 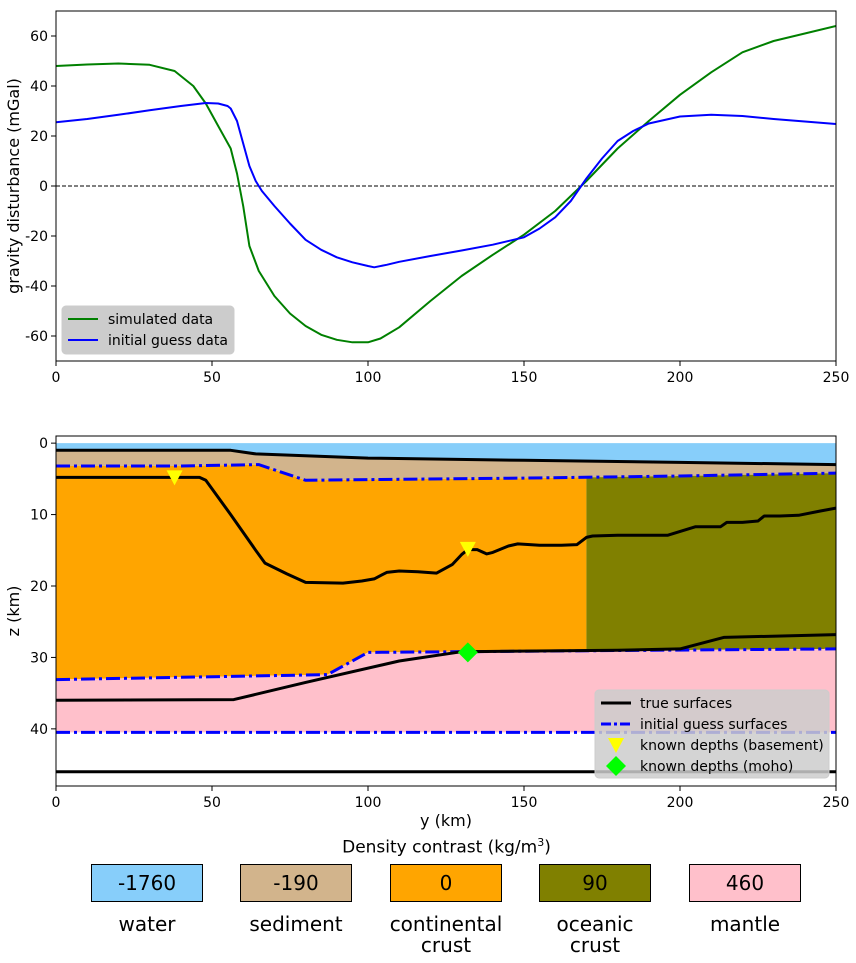 What do you see at coordinates (36, 287) in the screenshot?
I see `gravity-ytick-label: -40` at bounding box center [36, 287].